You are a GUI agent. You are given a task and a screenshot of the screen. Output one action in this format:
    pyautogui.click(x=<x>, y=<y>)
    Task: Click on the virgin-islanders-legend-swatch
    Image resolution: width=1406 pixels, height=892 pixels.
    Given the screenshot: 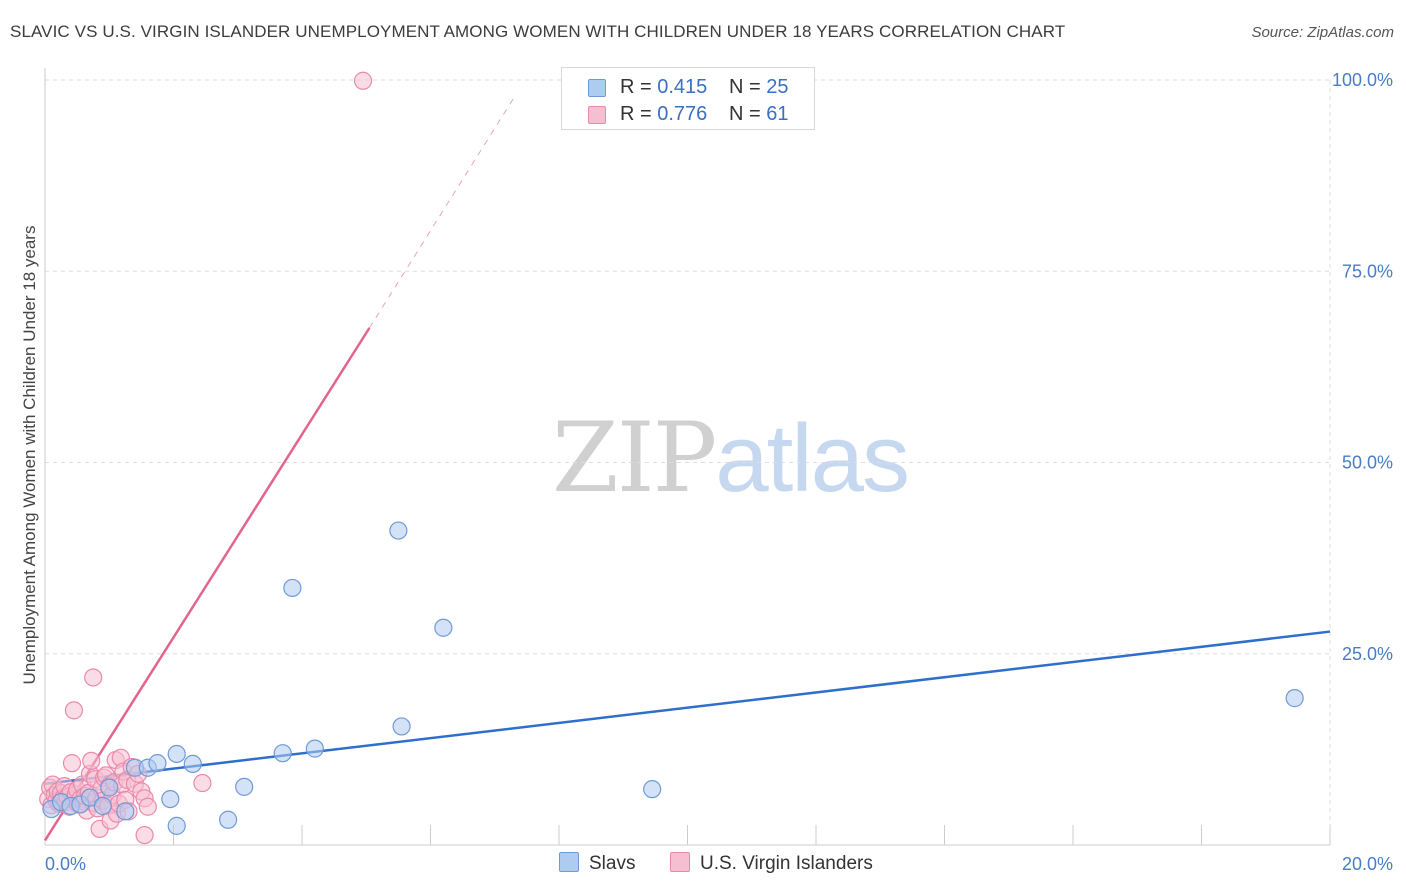 What is the action you would take?
    pyautogui.click(x=680, y=862)
    